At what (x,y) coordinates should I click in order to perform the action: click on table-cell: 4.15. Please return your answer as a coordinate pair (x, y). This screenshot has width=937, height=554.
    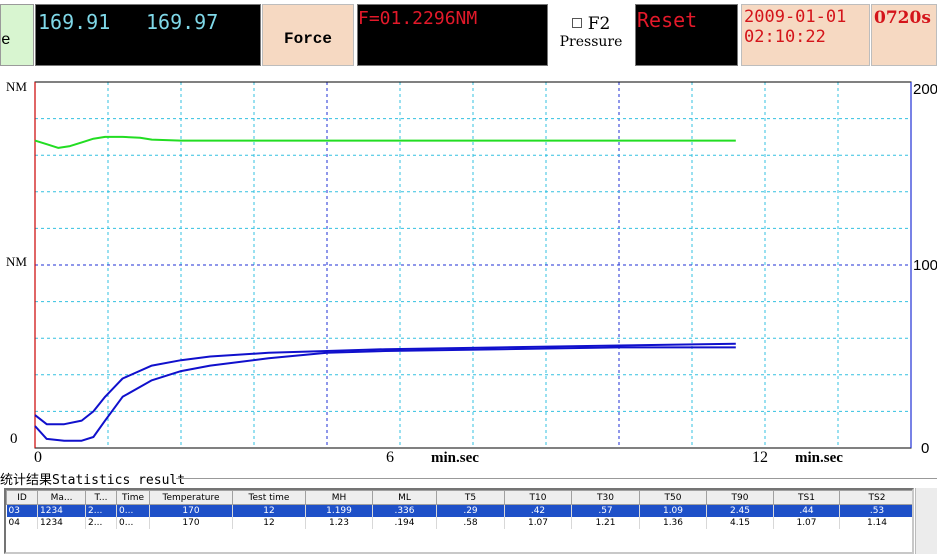
    Looking at the image, I should click on (740, 522).